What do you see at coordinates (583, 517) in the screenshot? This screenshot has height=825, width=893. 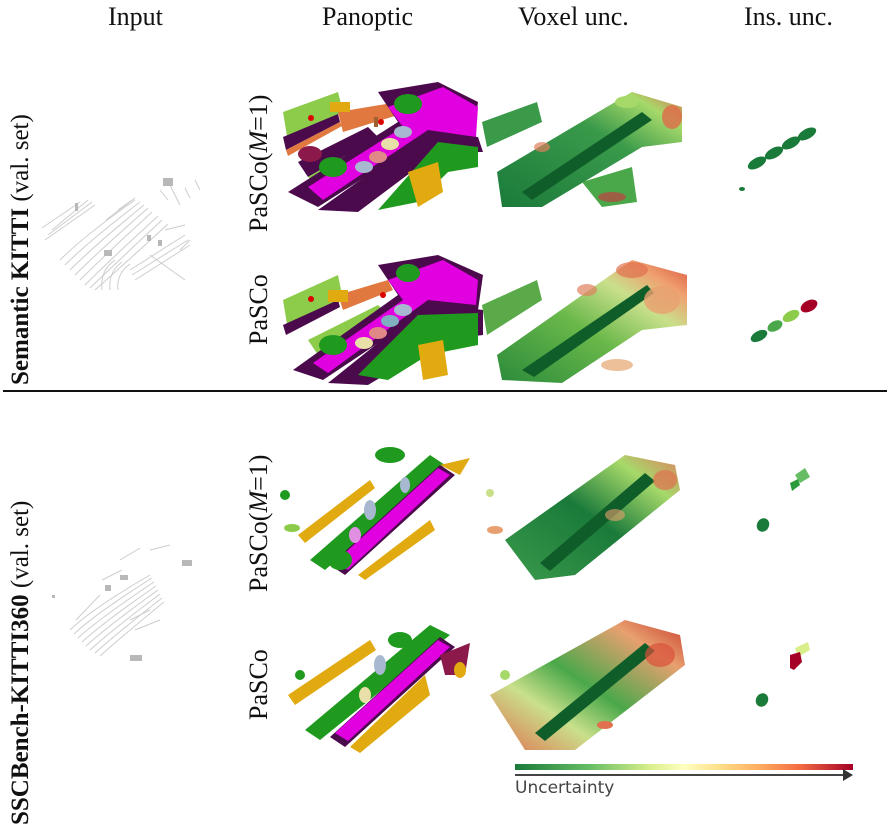 I see `voxel-unc-pasco-m1-sscbench-kitti360` at bounding box center [583, 517].